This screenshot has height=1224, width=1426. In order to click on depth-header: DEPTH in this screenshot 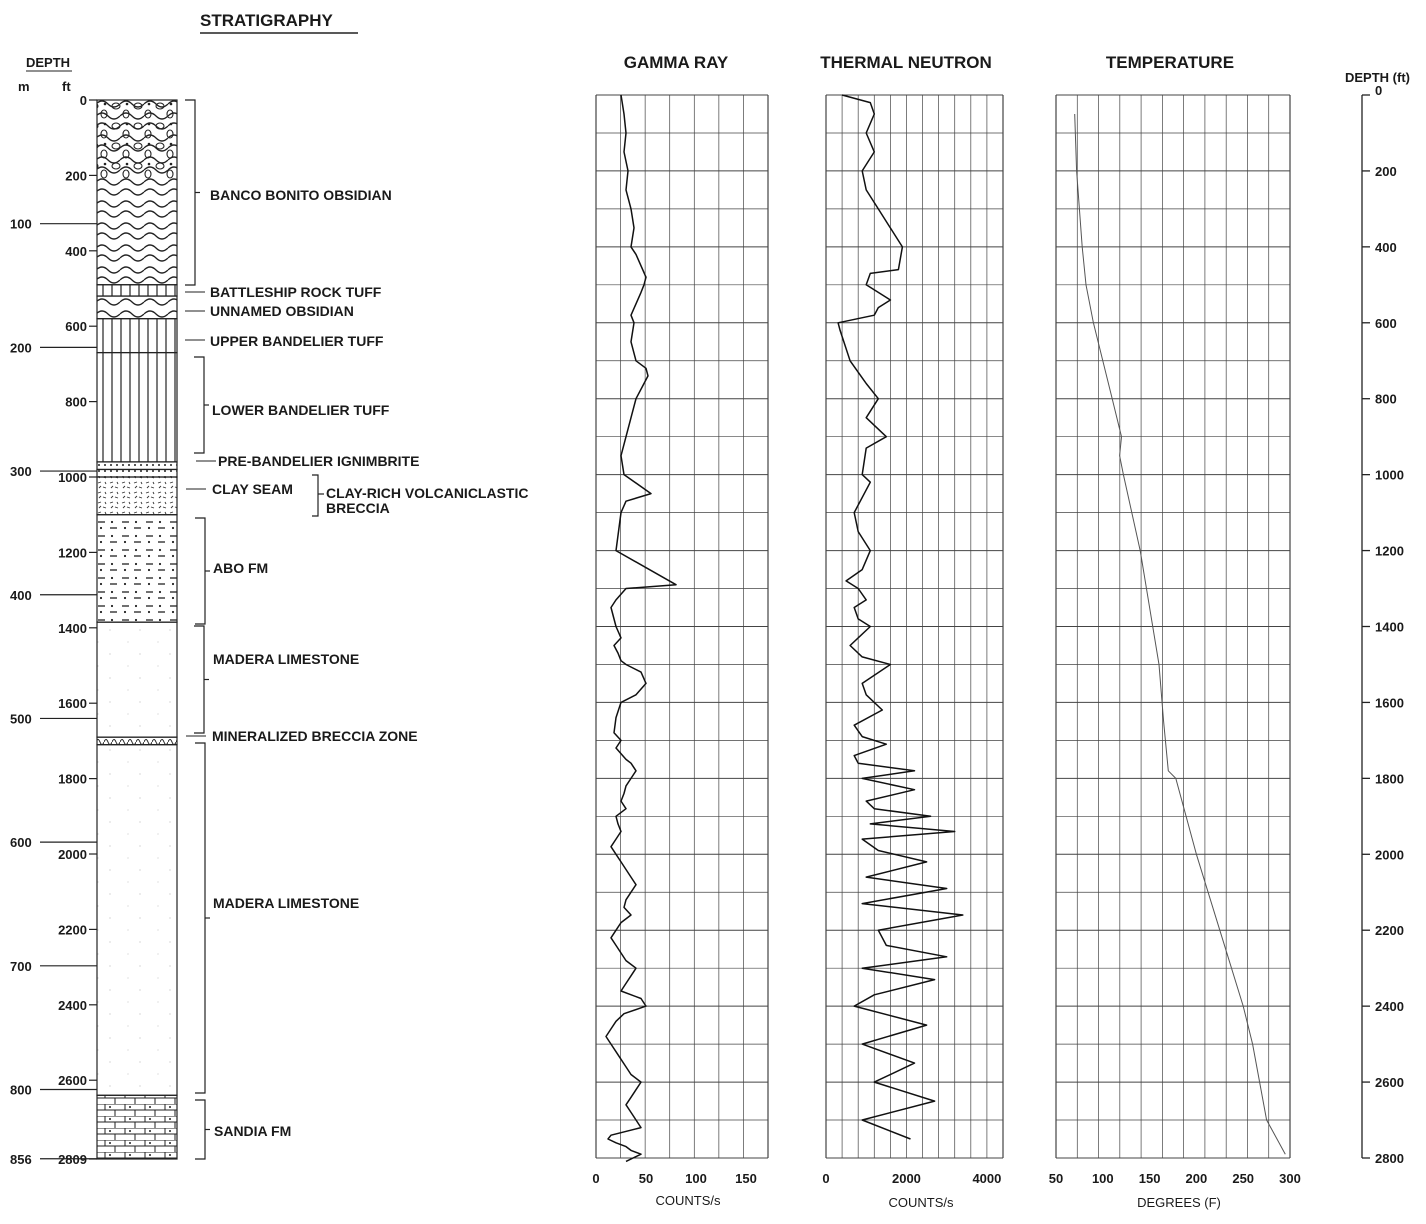, I will do `click(48, 62)`.